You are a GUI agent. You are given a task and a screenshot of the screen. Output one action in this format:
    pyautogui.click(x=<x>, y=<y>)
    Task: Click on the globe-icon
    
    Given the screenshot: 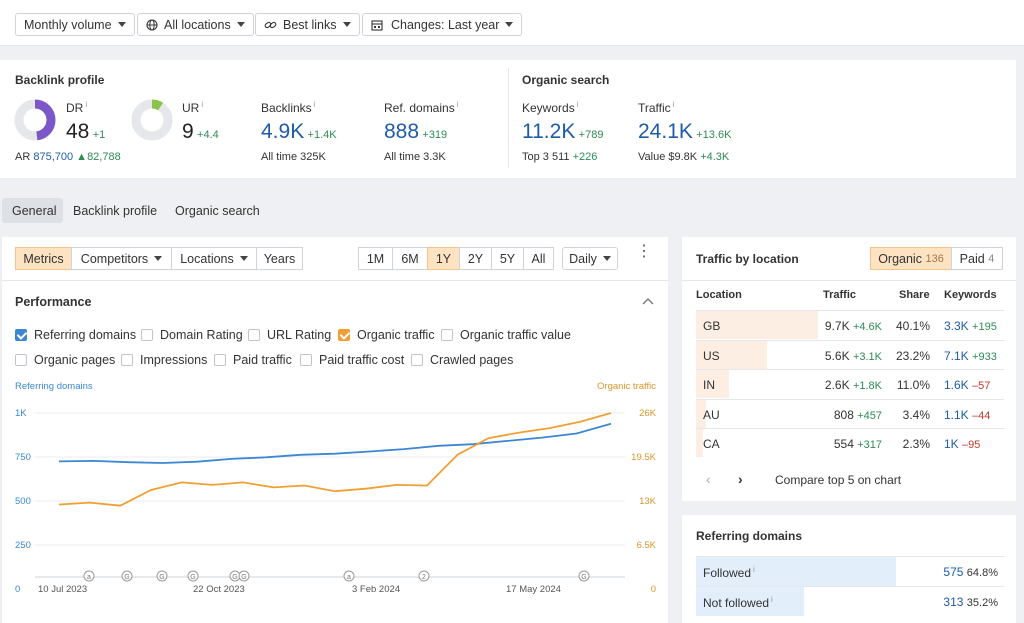 What is the action you would take?
    pyautogui.click(x=152, y=24)
    